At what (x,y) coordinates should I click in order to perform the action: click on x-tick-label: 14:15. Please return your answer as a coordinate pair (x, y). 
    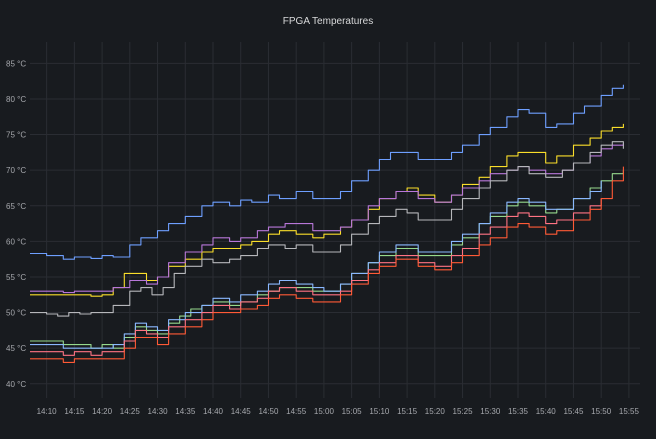
    Looking at the image, I should click on (74, 411).